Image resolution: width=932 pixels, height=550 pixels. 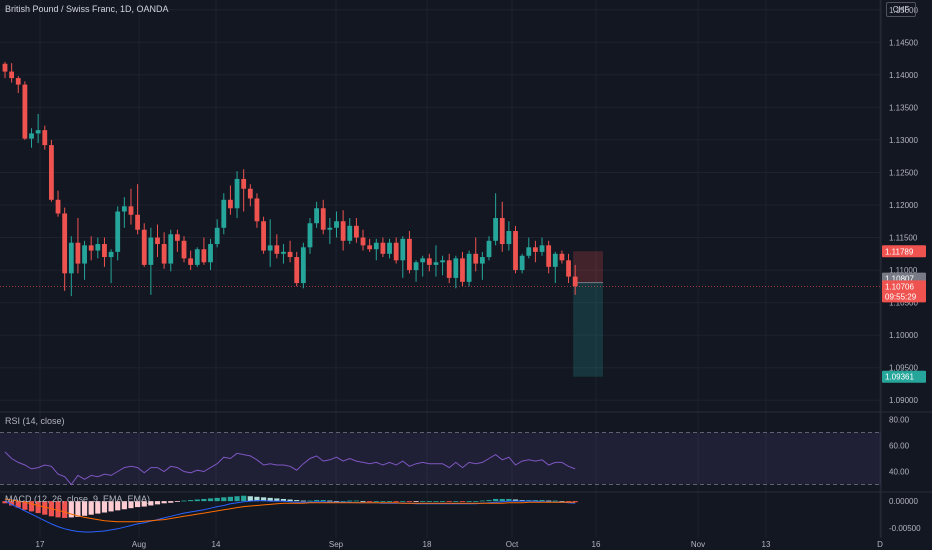 I want to click on y-tick-label: 1.15000, so click(x=903, y=10).